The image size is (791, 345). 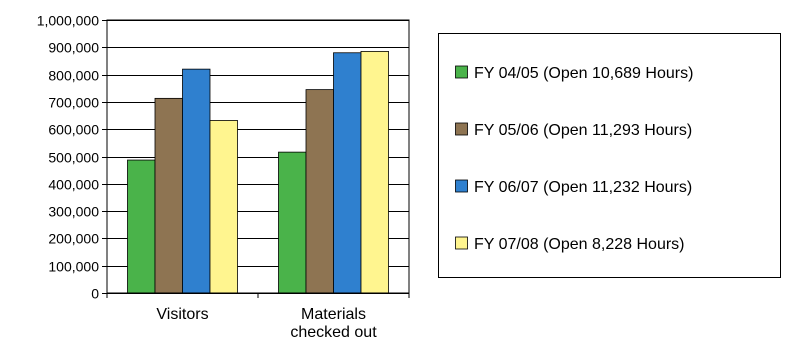 I want to click on y-tick-label: 600,000, so click(x=73, y=130).